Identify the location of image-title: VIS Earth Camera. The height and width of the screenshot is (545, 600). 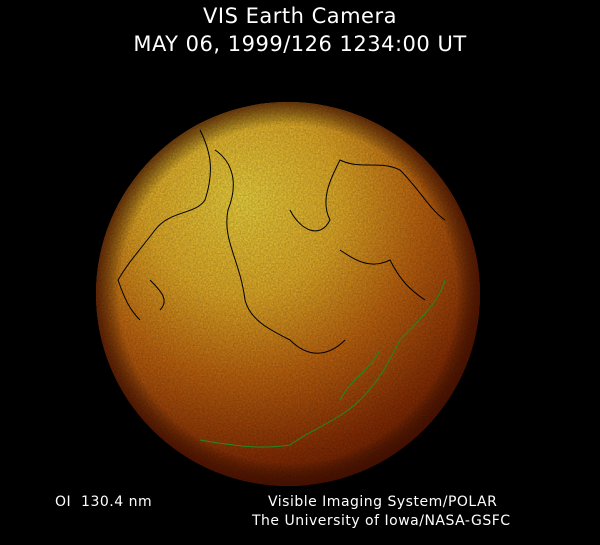
(300, 16).